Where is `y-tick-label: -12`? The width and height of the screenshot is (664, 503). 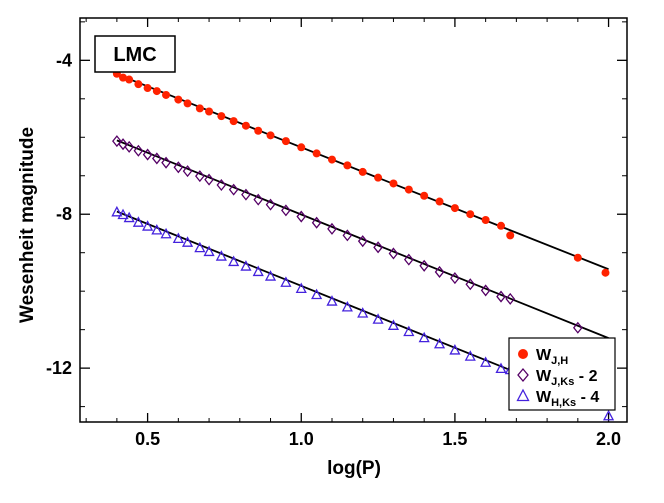
y-tick-label: -12 is located at coordinates (59, 368).